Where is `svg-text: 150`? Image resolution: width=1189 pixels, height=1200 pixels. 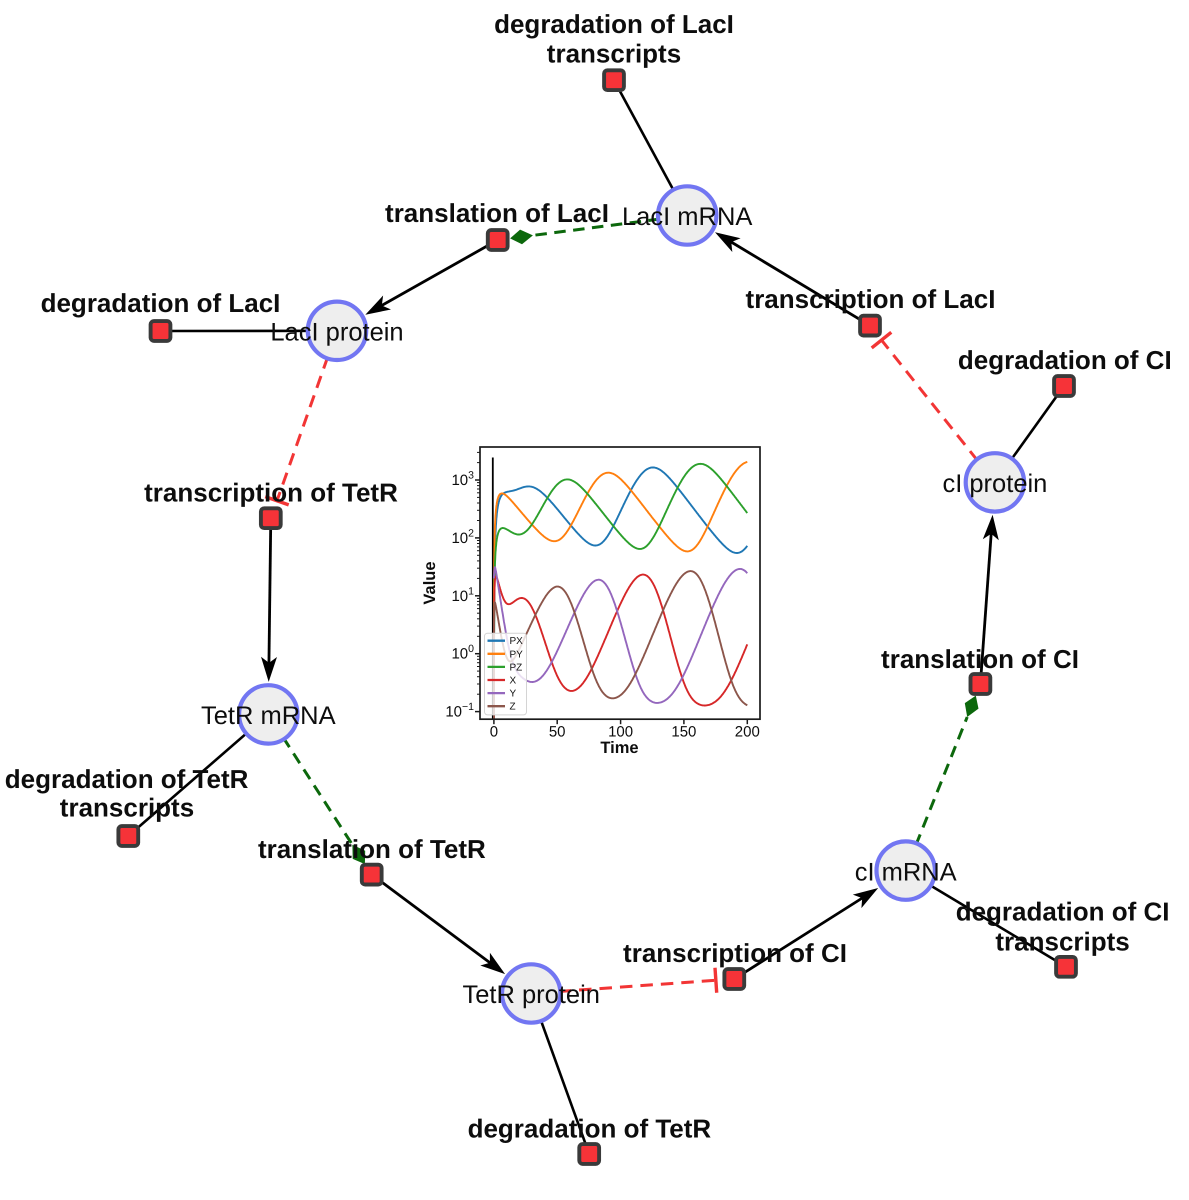
svg-text: 150 is located at coordinates (683, 732).